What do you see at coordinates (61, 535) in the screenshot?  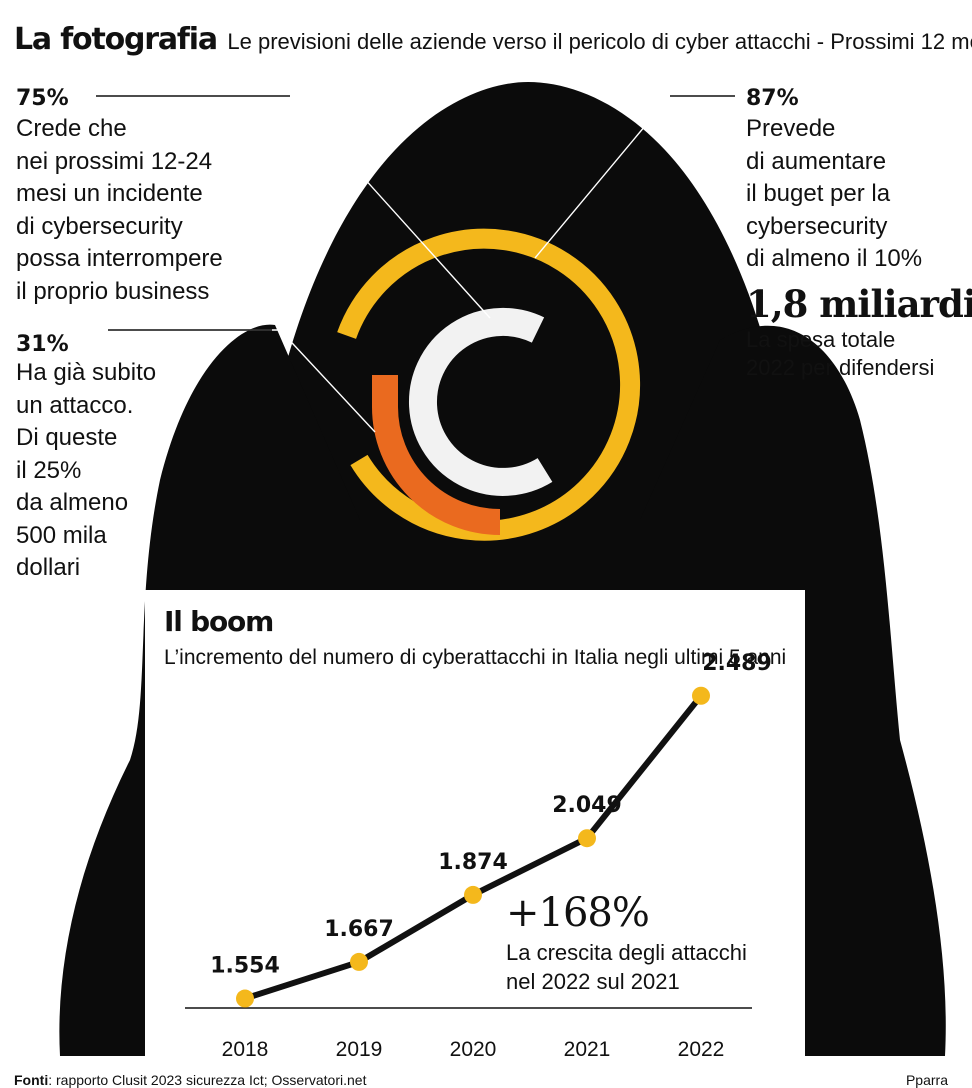 I see `stat-31-line: 500 mila` at bounding box center [61, 535].